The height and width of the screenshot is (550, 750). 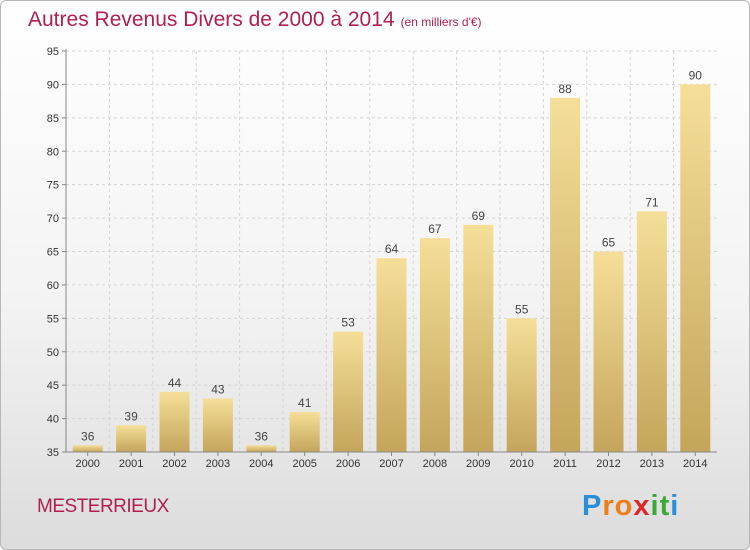 I want to click on x-tick-label-2008: 2008, so click(x=435, y=464).